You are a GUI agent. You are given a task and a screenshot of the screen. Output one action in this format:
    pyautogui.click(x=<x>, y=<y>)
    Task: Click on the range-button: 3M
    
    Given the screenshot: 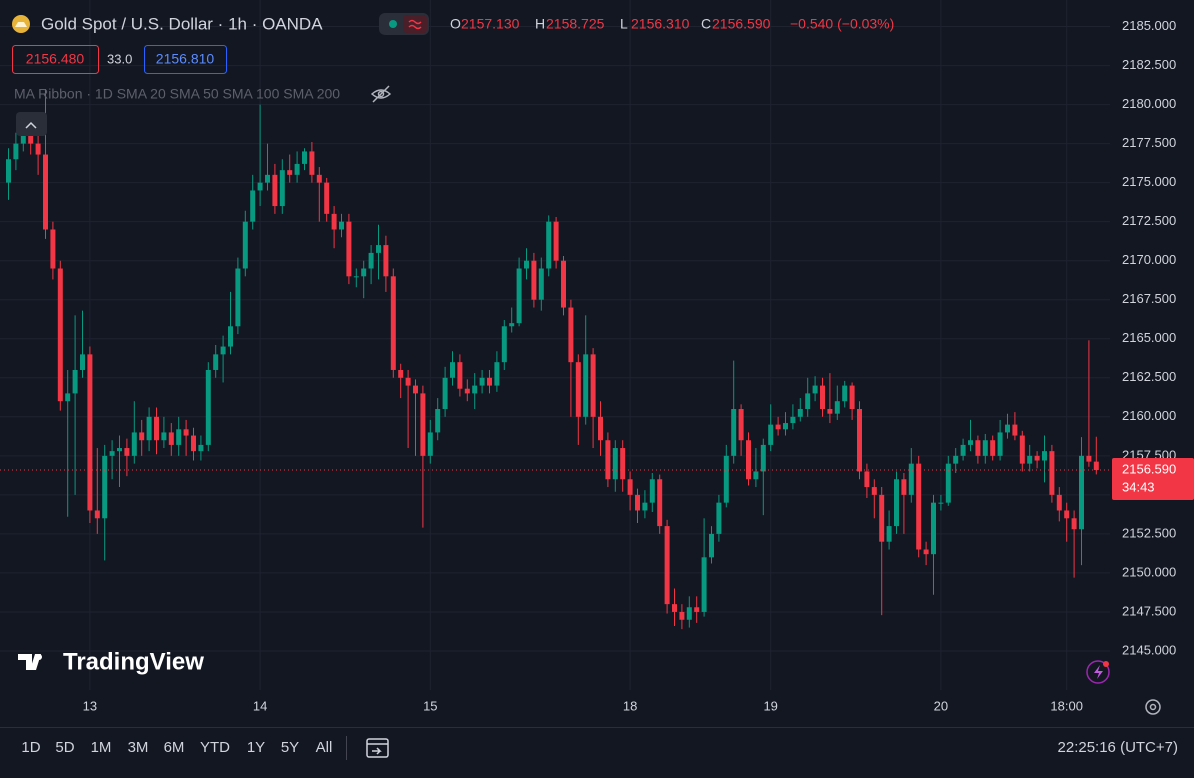 What is the action you would take?
    pyautogui.click(x=138, y=747)
    